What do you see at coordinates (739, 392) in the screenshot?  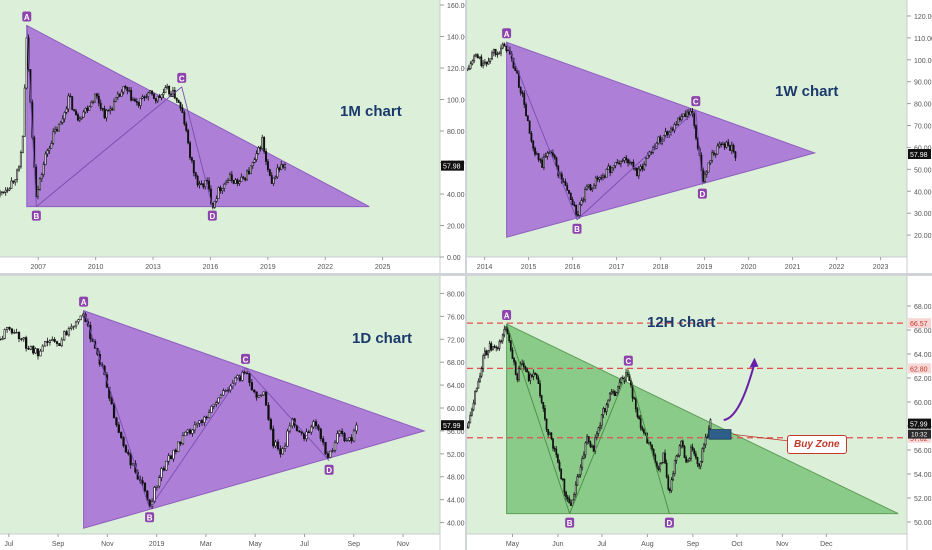 I see `up-arrow` at bounding box center [739, 392].